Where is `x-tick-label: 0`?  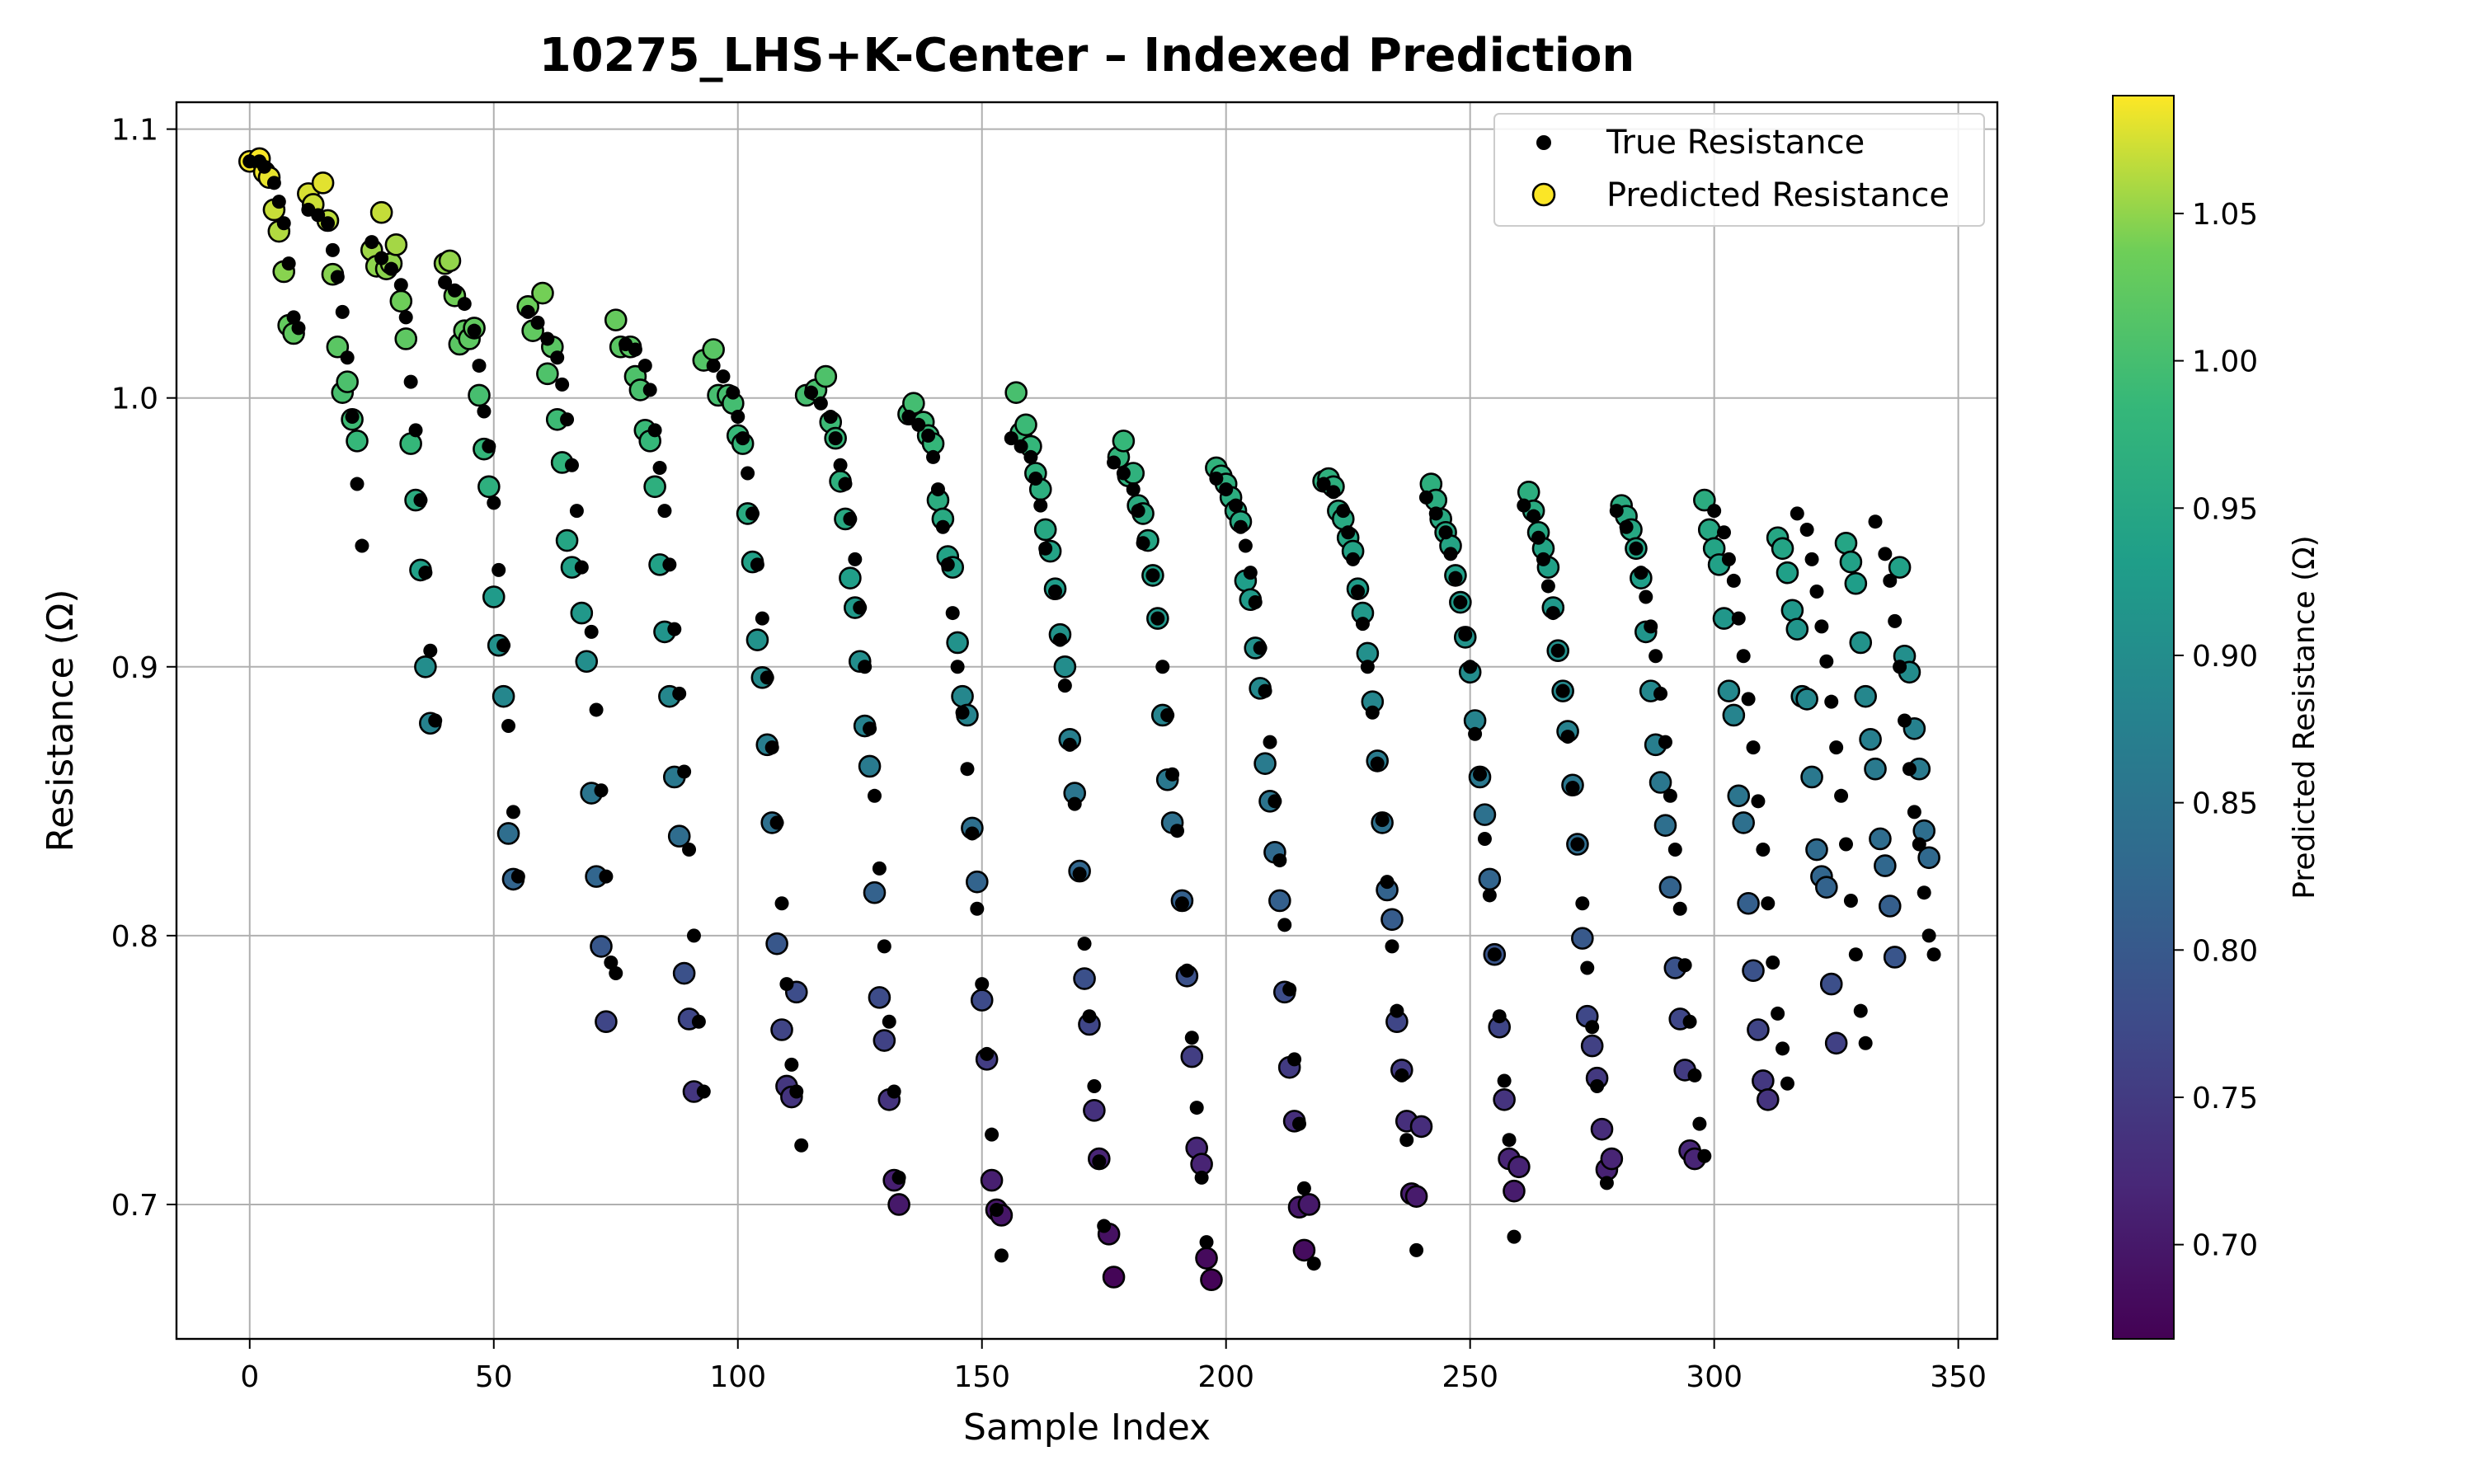
x-tick-label: 0 is located at coordinates (249, 1377).